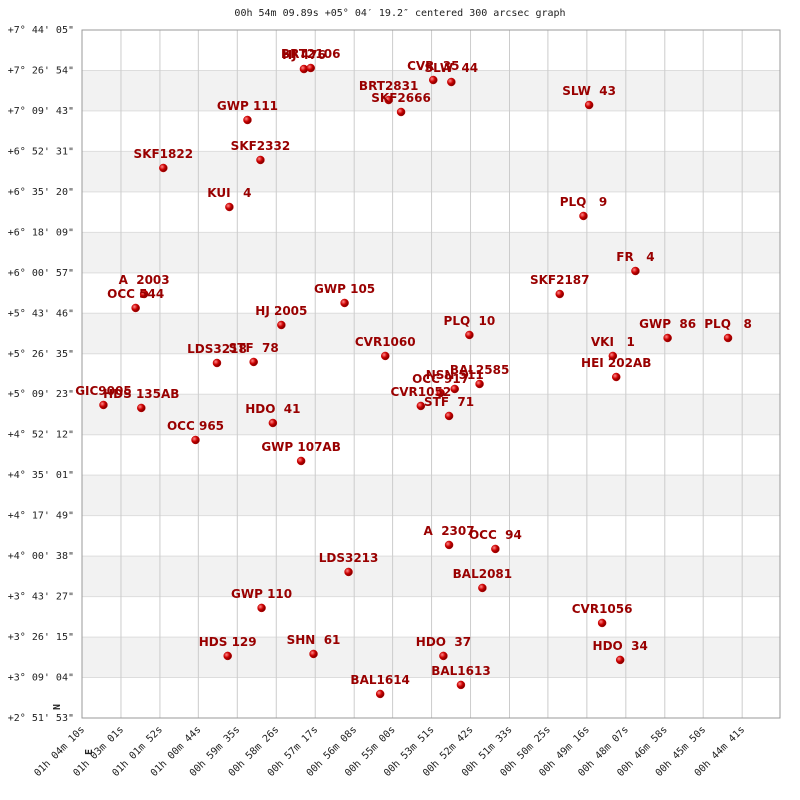 This screenshot has width=800, height=800. Describe the element at coordinates (349, 558) in the screenshot. I see `star-label: LDS3213` at that location.